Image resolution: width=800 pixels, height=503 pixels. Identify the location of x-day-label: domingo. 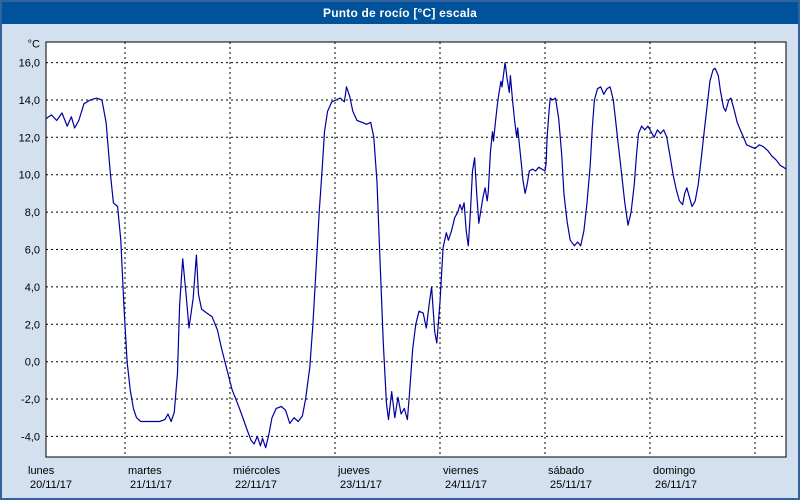
(674, 471).